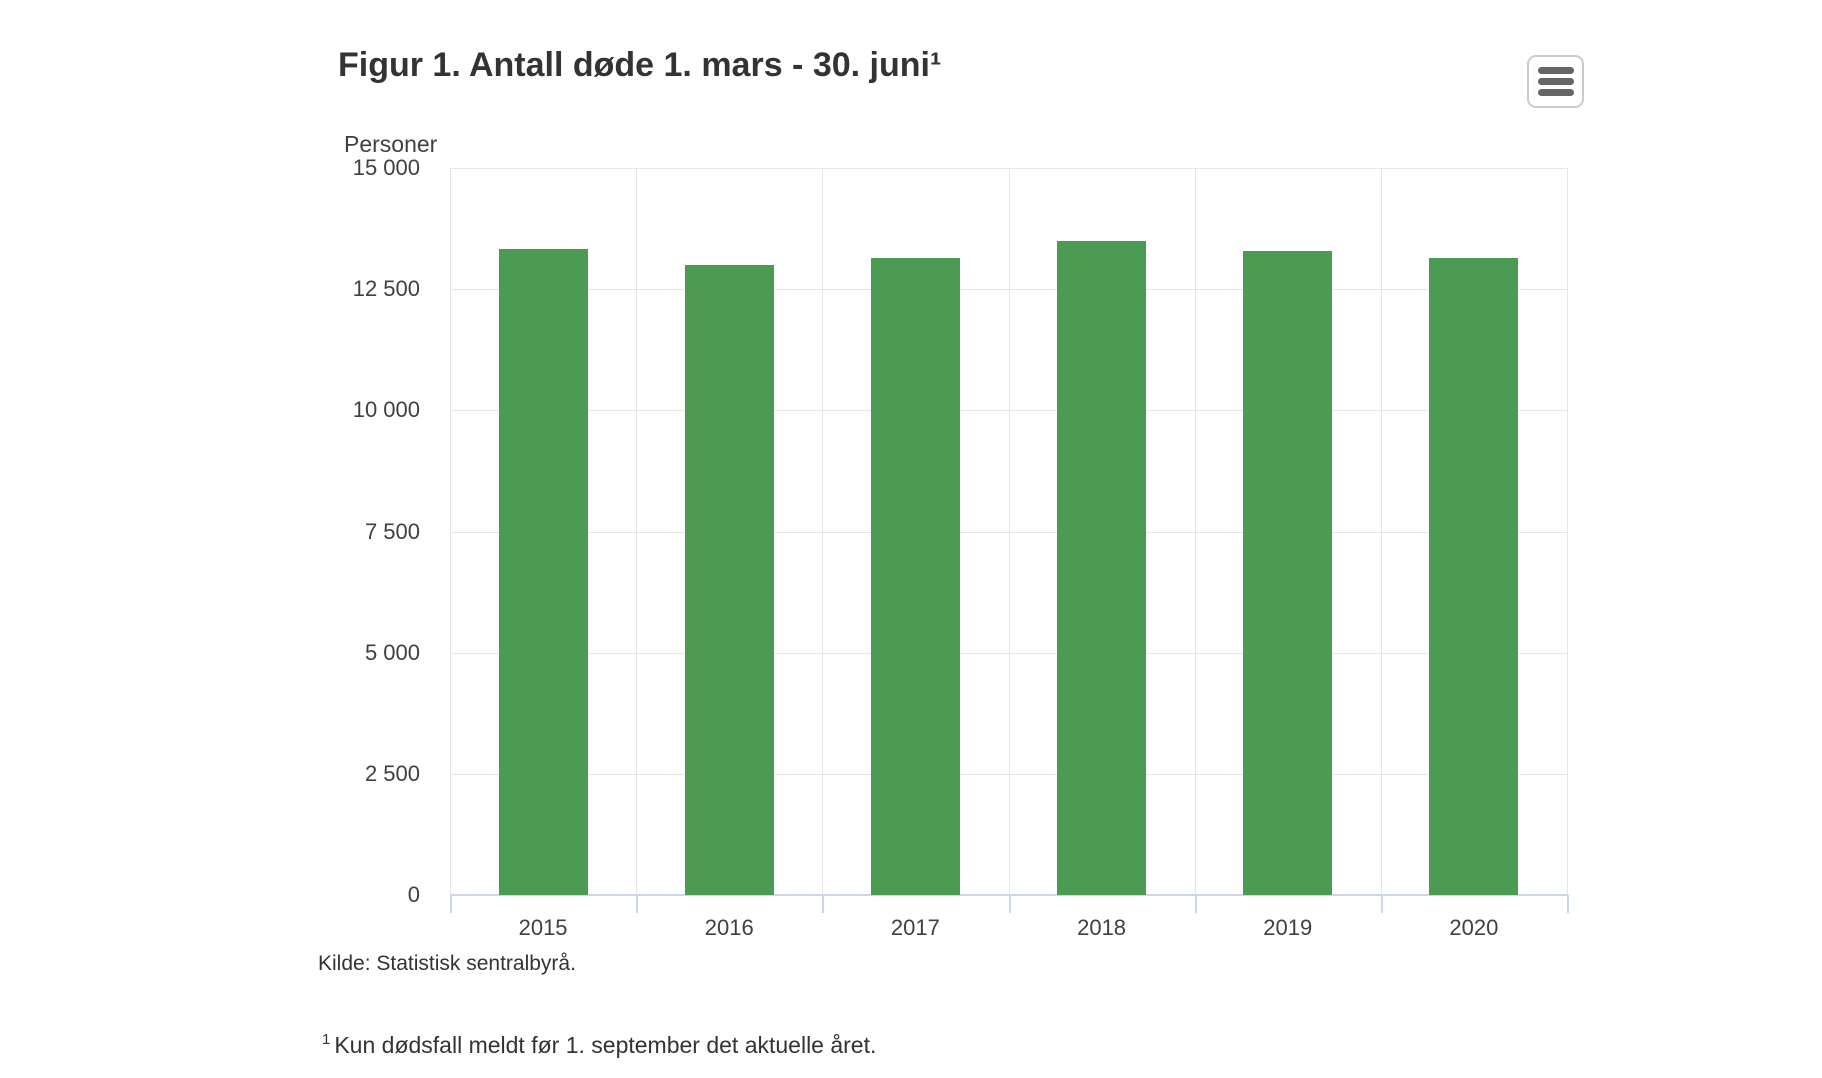  Describe the element at coordinates (543, 927) in the screenshot. I see `x-axis-label: 2015` at that location.